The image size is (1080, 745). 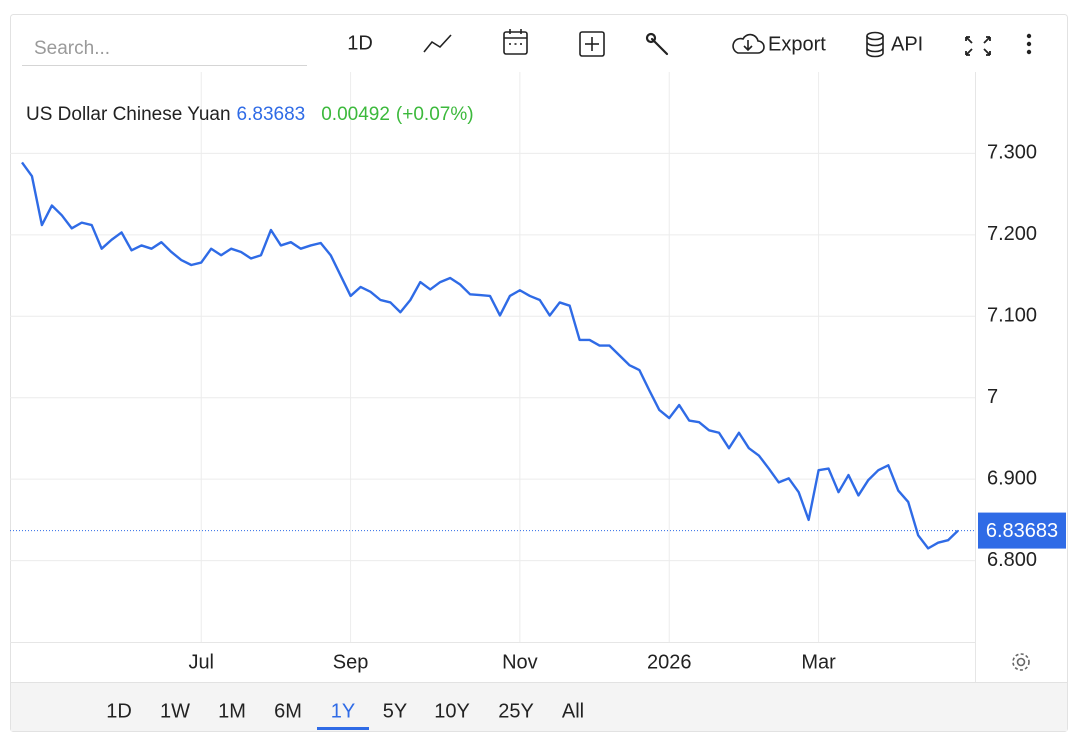 What do you see at coordinates (201, 662) in the screenshot?
I see `x-tick-label: Jul` at bounding box center [201, 662].